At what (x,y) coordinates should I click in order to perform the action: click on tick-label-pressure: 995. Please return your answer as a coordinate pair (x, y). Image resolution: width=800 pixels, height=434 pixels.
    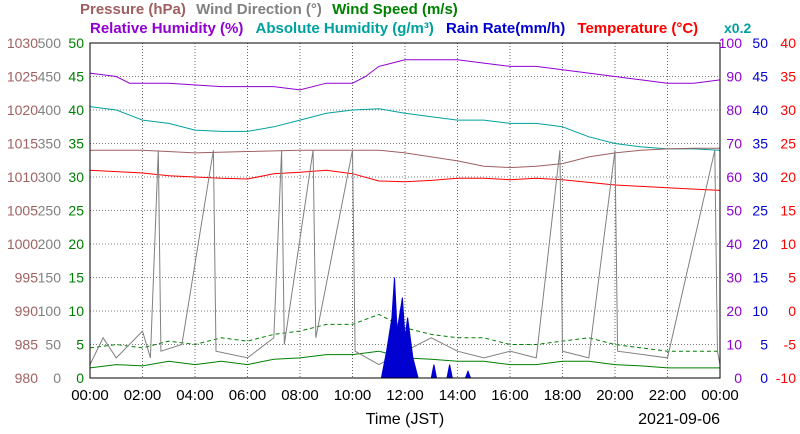
    Looking at the image, I should click on (27, 278).